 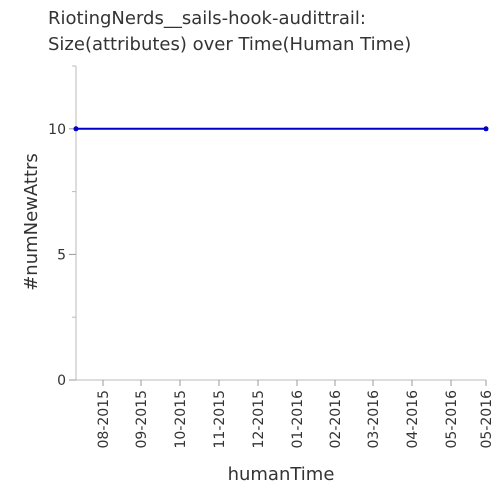 I want to click on series-group, so click(x=281, y=129).